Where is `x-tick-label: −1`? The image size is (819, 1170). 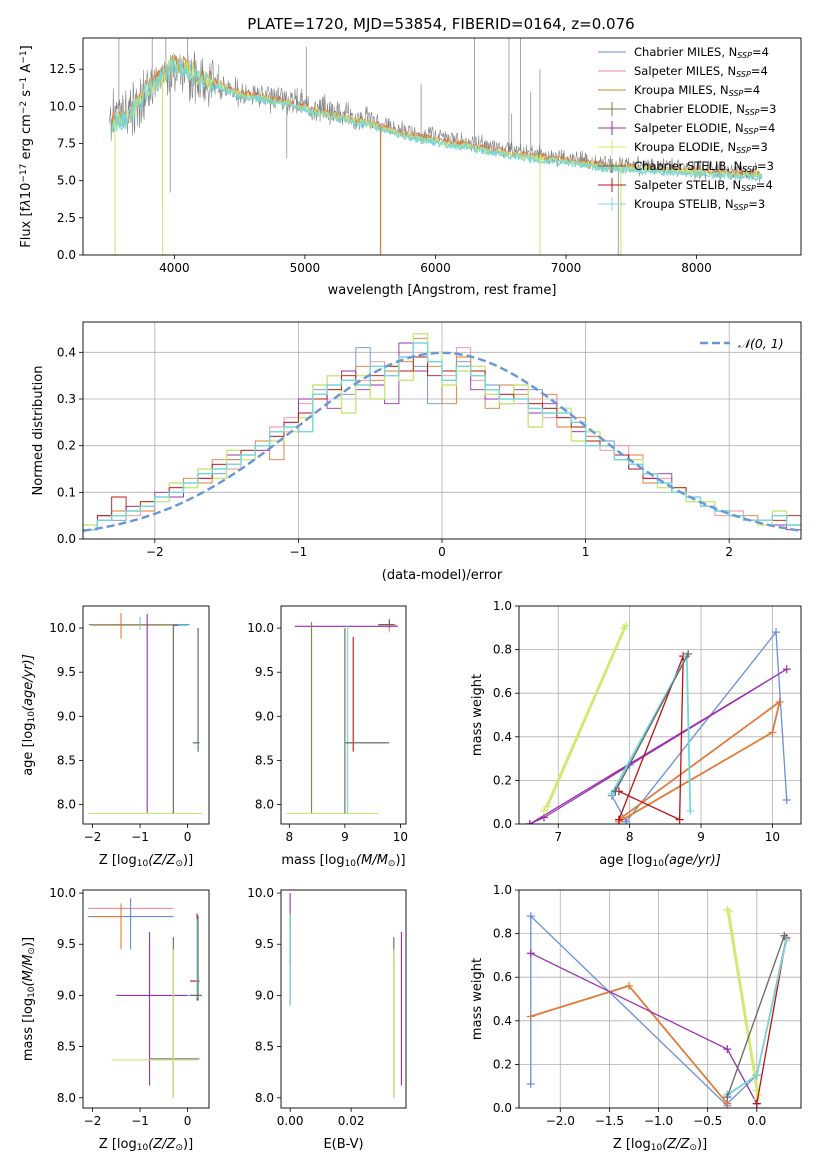
x-tick-label: −1 is located at coordinates (140, 1121).